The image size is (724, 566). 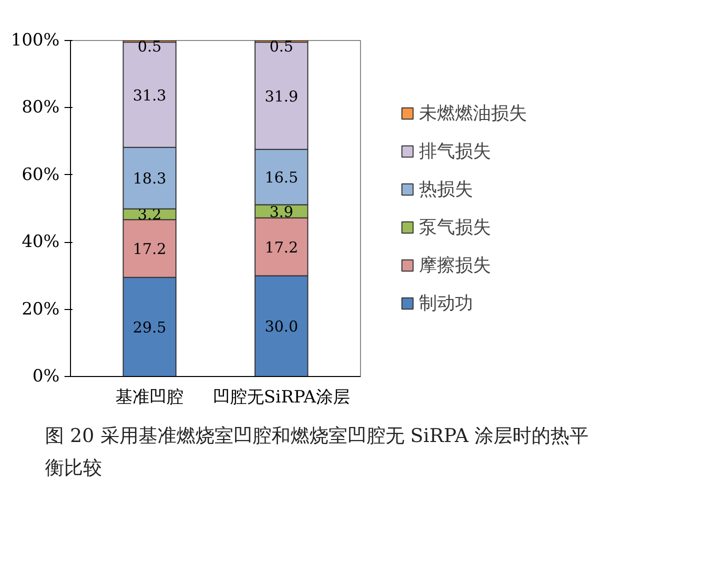 I want to click on legend-label: 热损失, so click(x=446, y=189).